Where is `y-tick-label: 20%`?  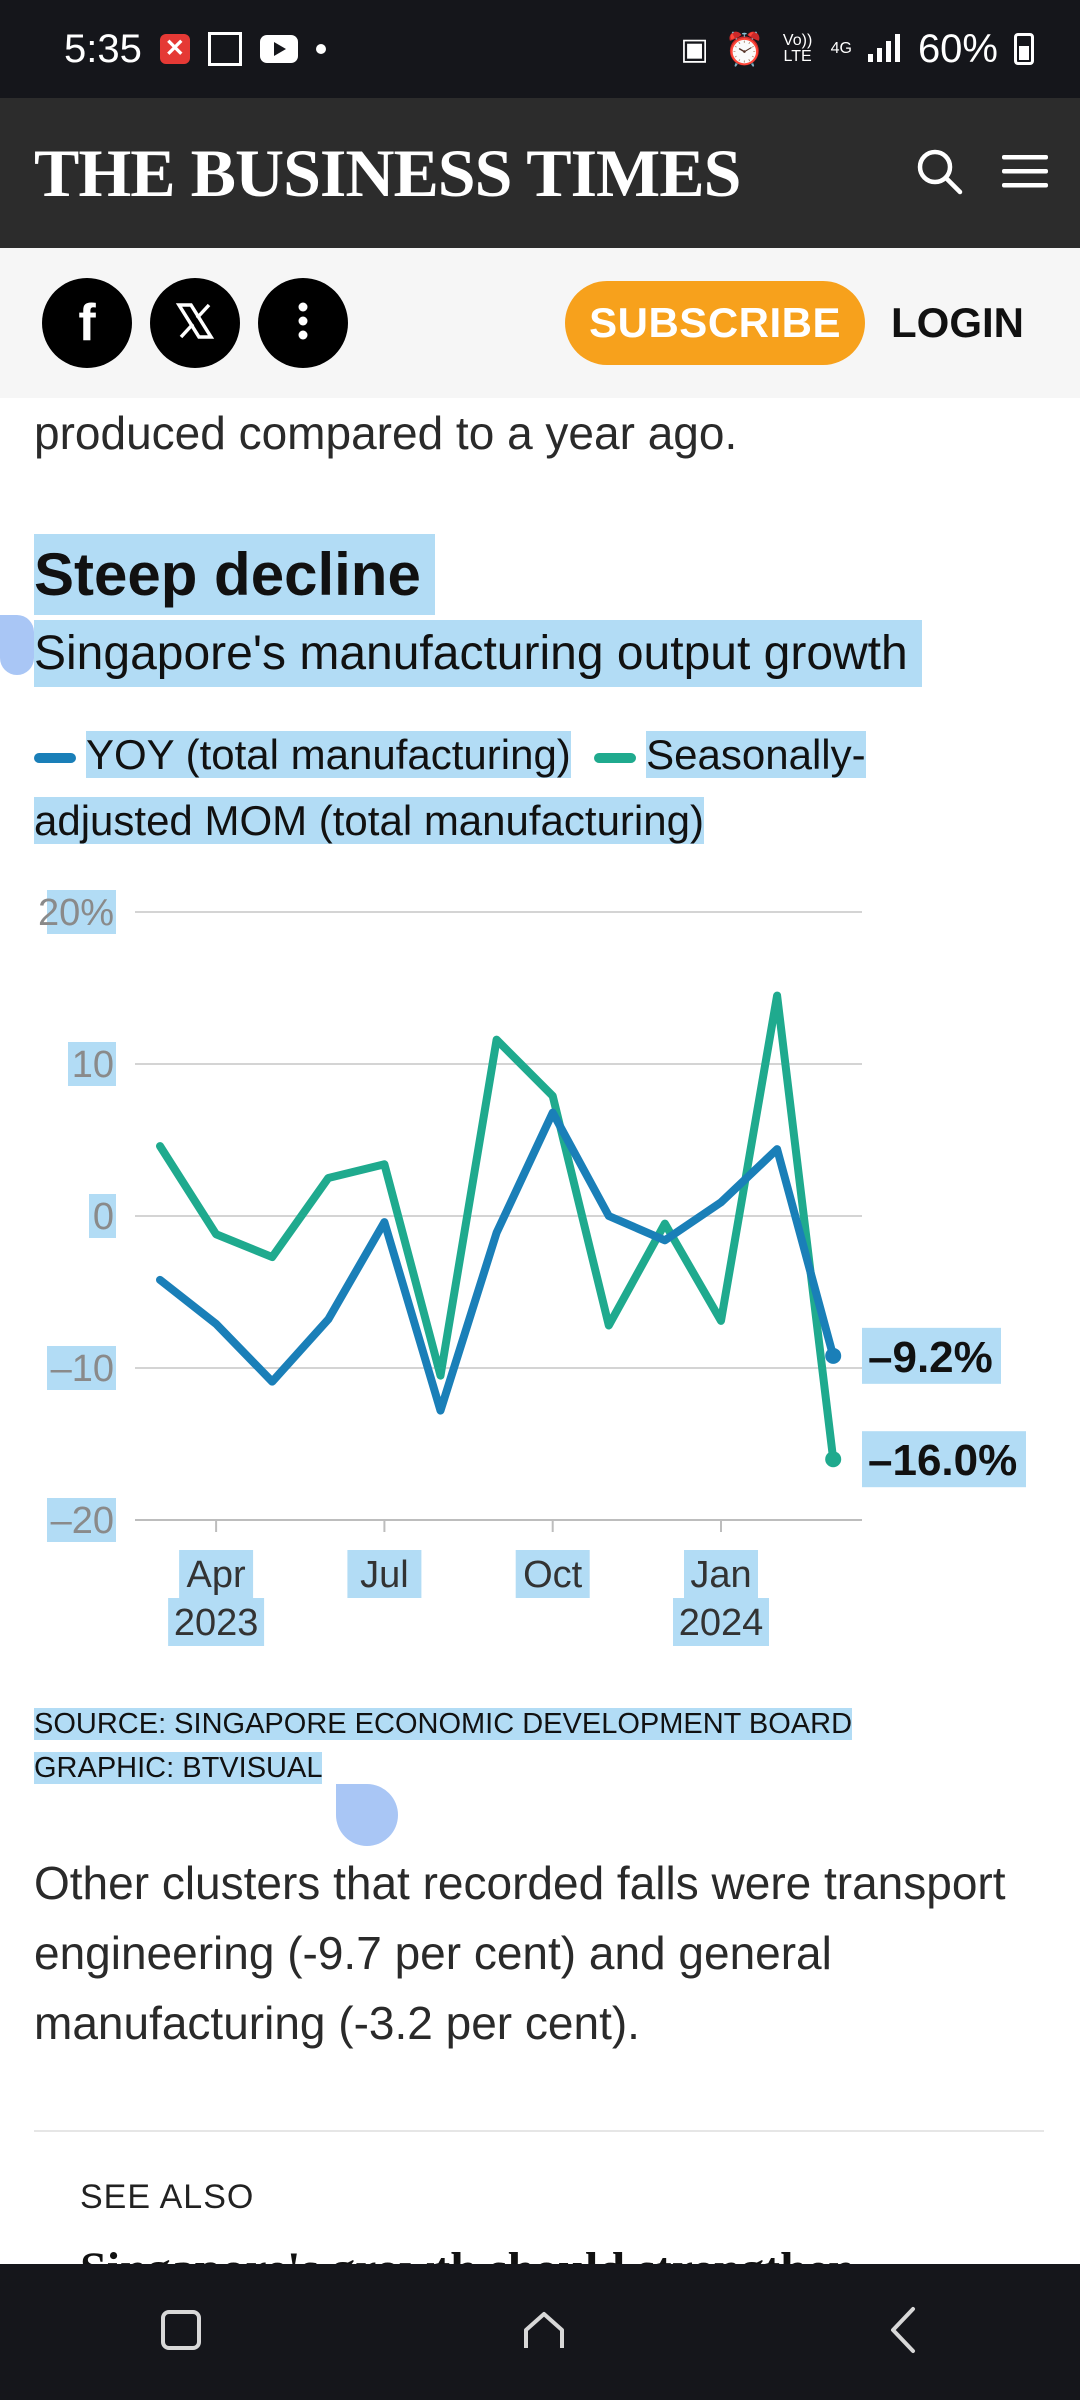 y-tick-label: 20% is located at coordinates (76, 913).